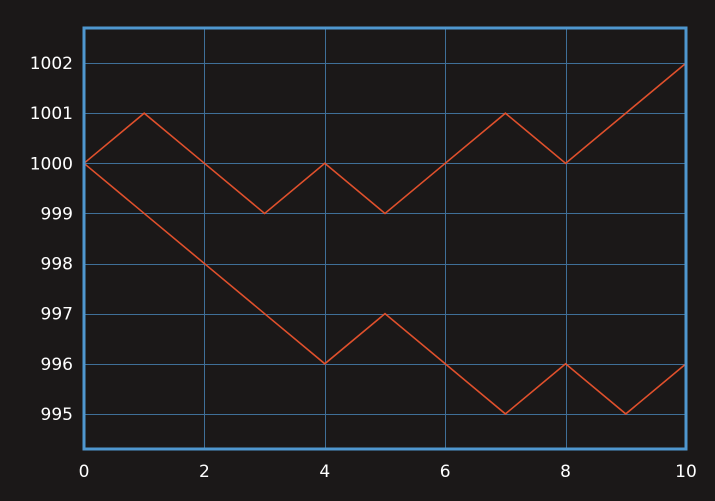  I want to click on y-tick-label: 996, so click(57, 365).